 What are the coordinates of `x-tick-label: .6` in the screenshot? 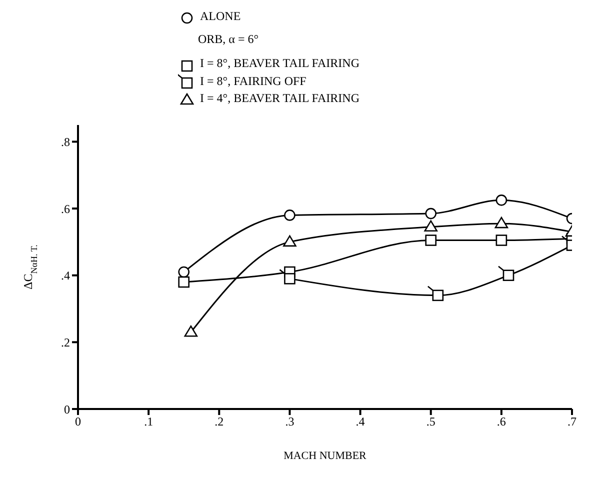 It's located at (501, 421).